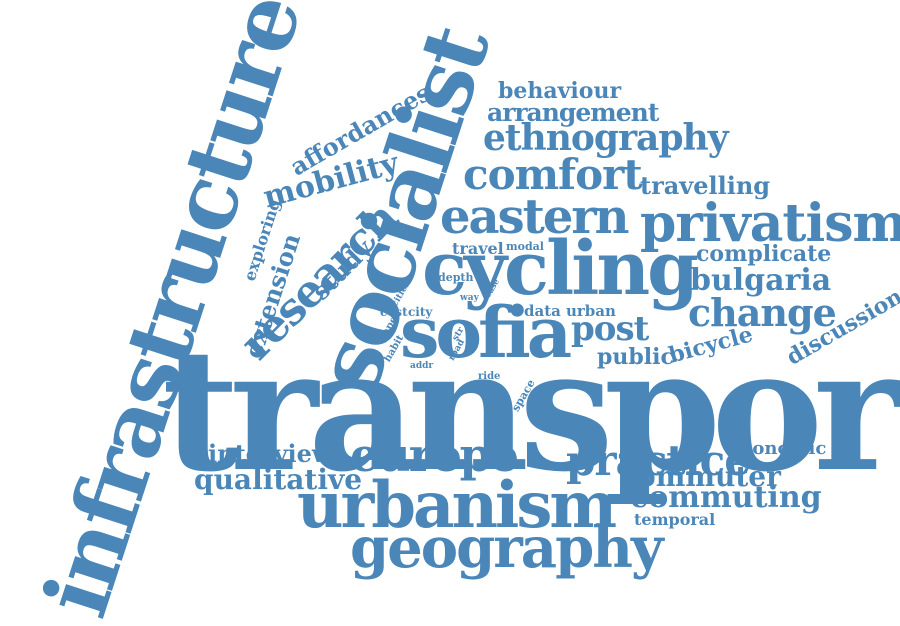 The image size is (900, 626). Describe the element at coordinates (700, 477) in the screenshot. I see `word-commuter: commuter` at that location.